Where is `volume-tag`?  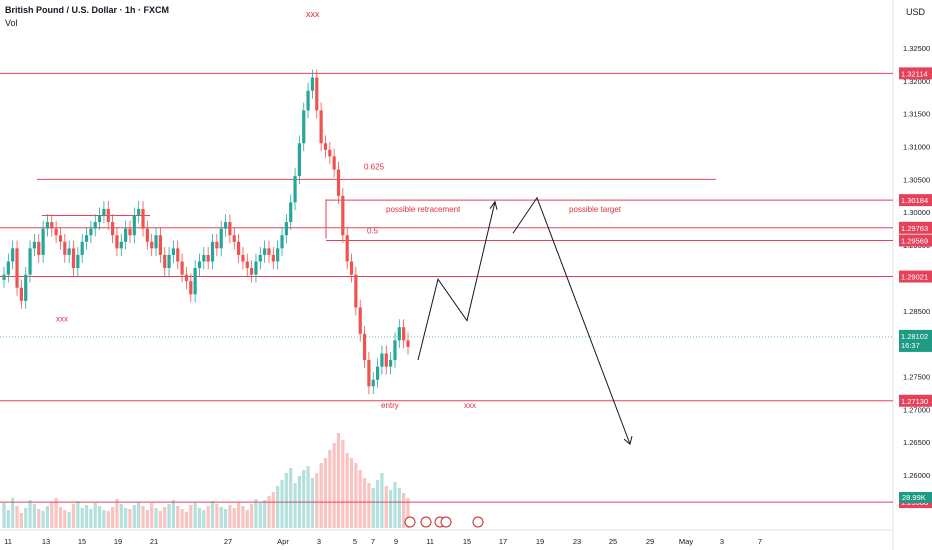 volume-tag is located at coordinates (915, 497).